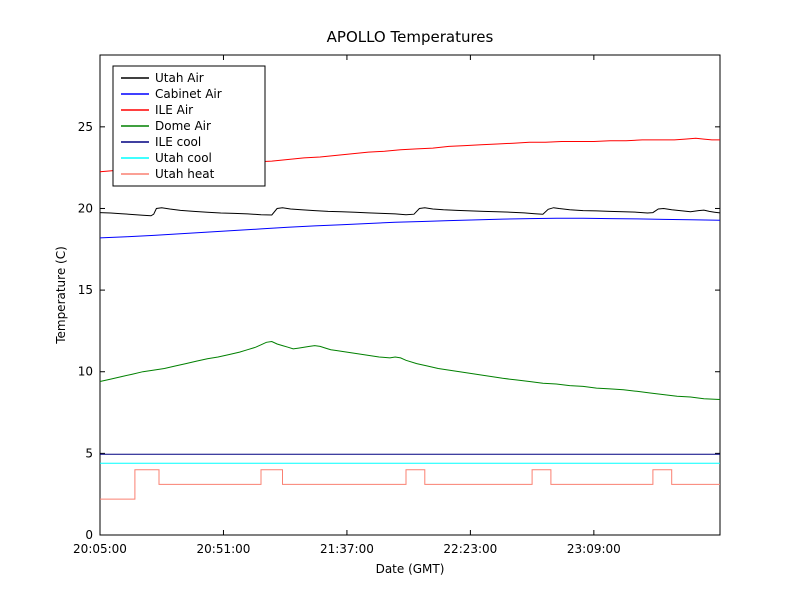 This screenshot has width=800, height=600. What do you see at coordinates (85, 372) in the screenshot?
I see `y-tick-label: 10` at bounding box center [85, 372].